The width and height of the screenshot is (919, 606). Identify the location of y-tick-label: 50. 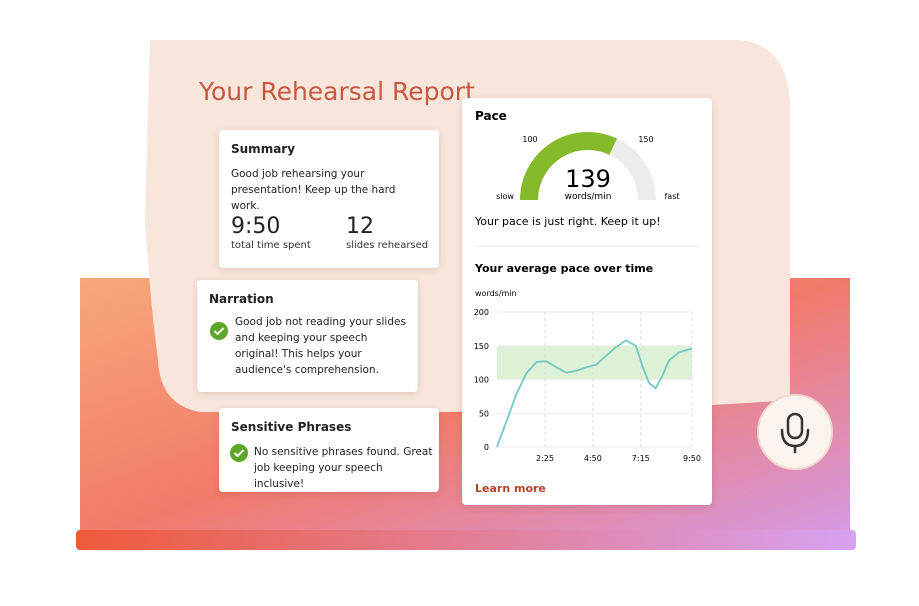
(484, 413).